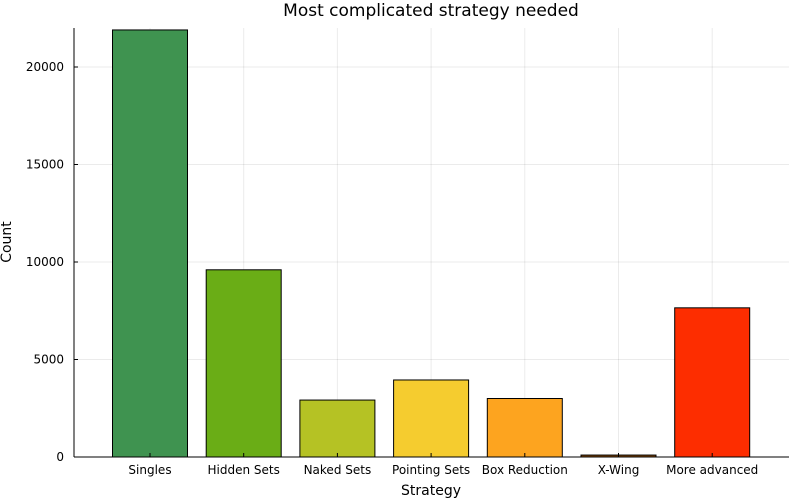  Describe the element at coordinates (431, 418) in the screenshot. I see `bar-pointing-sets` at that location.